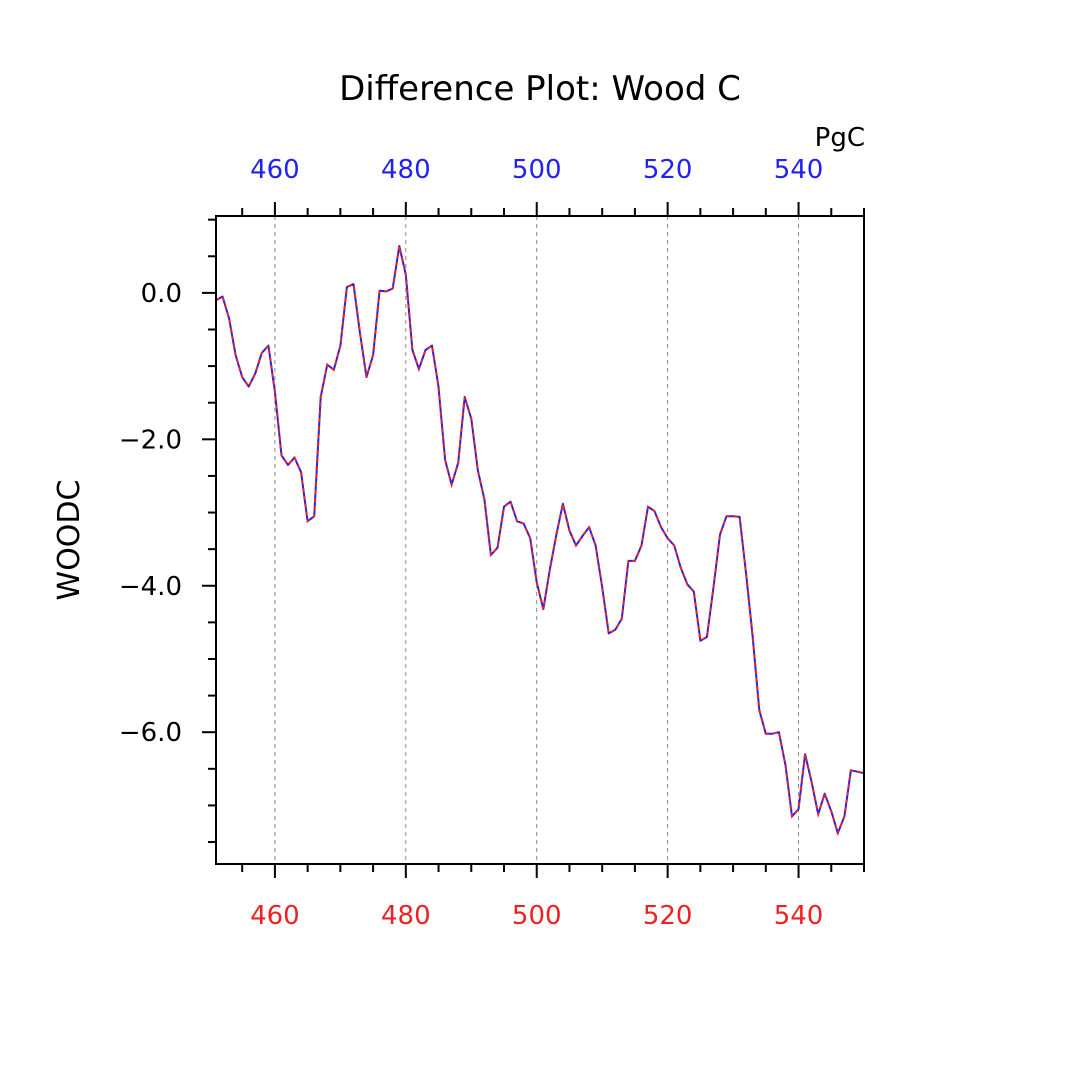 This screenshot has height=1080, width=1080. What do you see at coordinates (668, 170) in the screenshot?
I see `x-tick-label-top: 520` at bounding box center [668, 170].